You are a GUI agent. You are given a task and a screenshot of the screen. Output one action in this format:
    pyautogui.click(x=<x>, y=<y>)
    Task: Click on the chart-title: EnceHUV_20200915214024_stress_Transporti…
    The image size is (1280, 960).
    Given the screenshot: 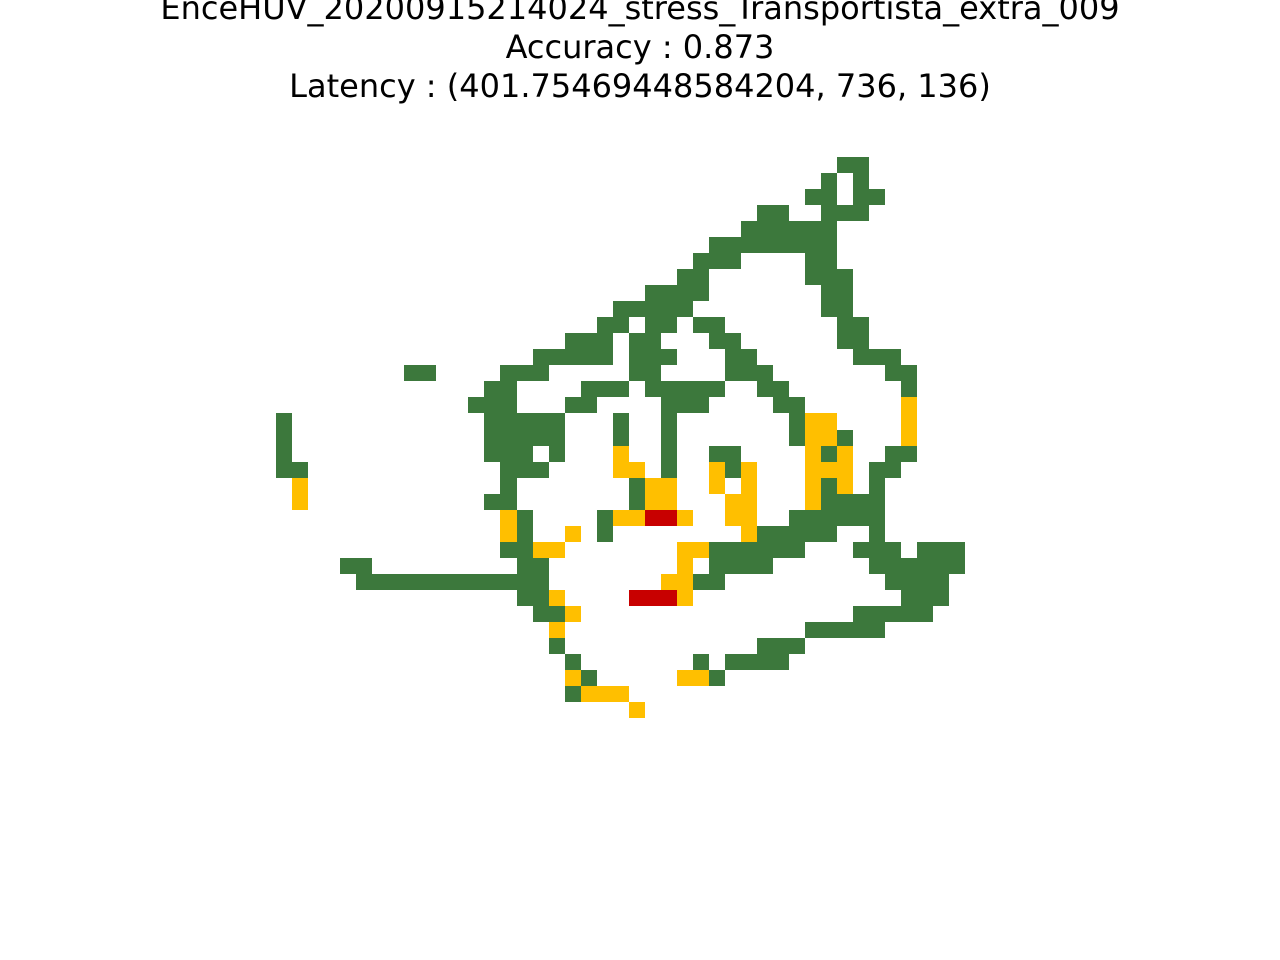 What is the action you would take?
    pyautogui.click(x=640, y=53)
    